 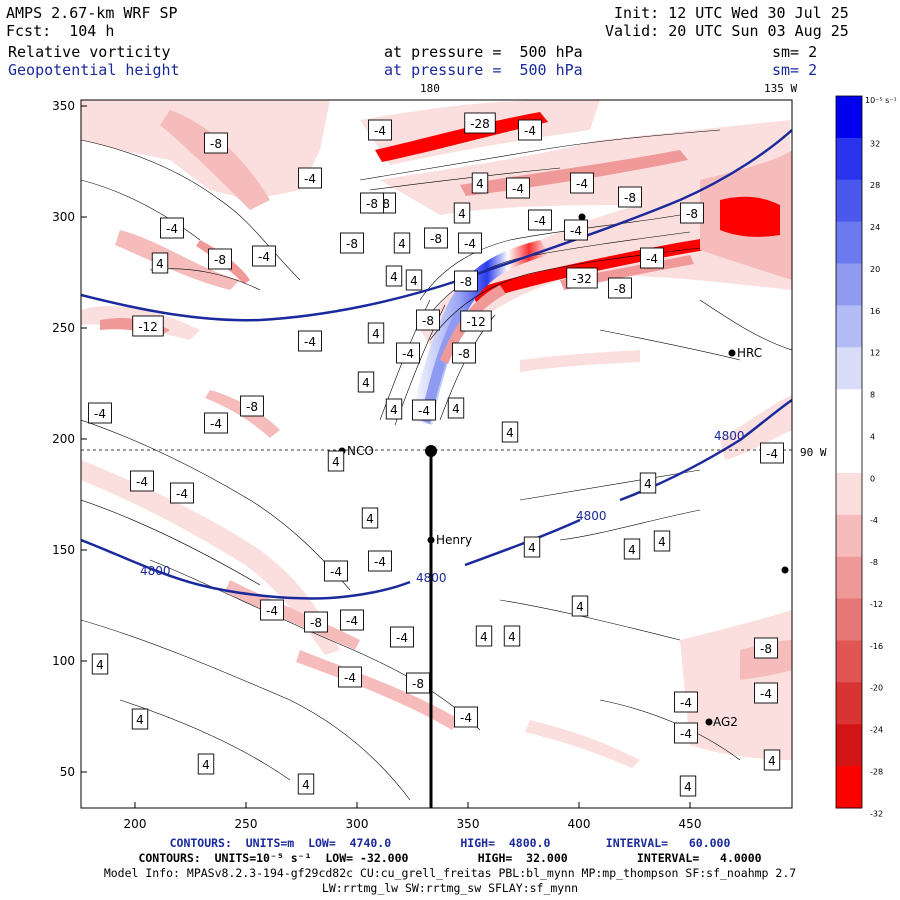 I want to click on height-contour-labels: 4800 4800 4800 4800, so click(x=442, y=507).